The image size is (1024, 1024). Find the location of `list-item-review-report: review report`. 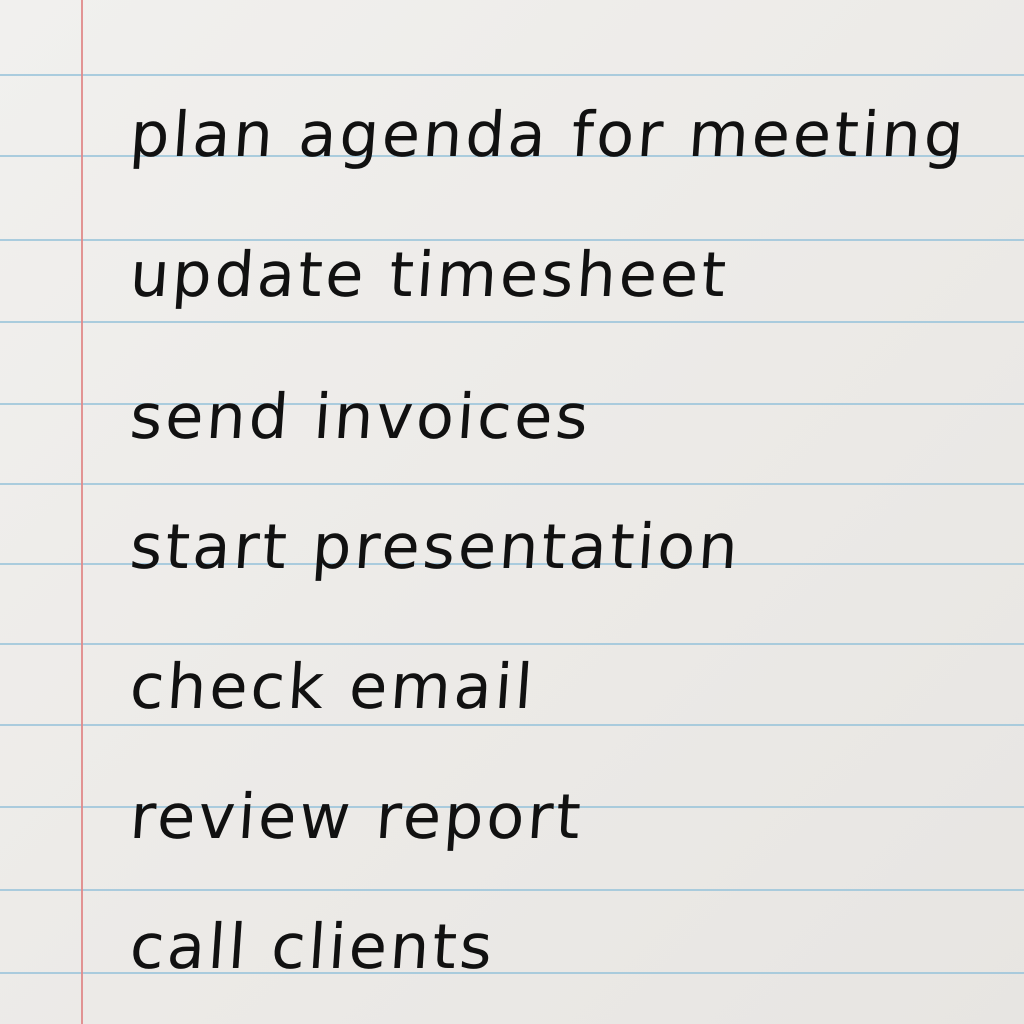

list-item-review-report: review report is located at coordinates (356, 816).